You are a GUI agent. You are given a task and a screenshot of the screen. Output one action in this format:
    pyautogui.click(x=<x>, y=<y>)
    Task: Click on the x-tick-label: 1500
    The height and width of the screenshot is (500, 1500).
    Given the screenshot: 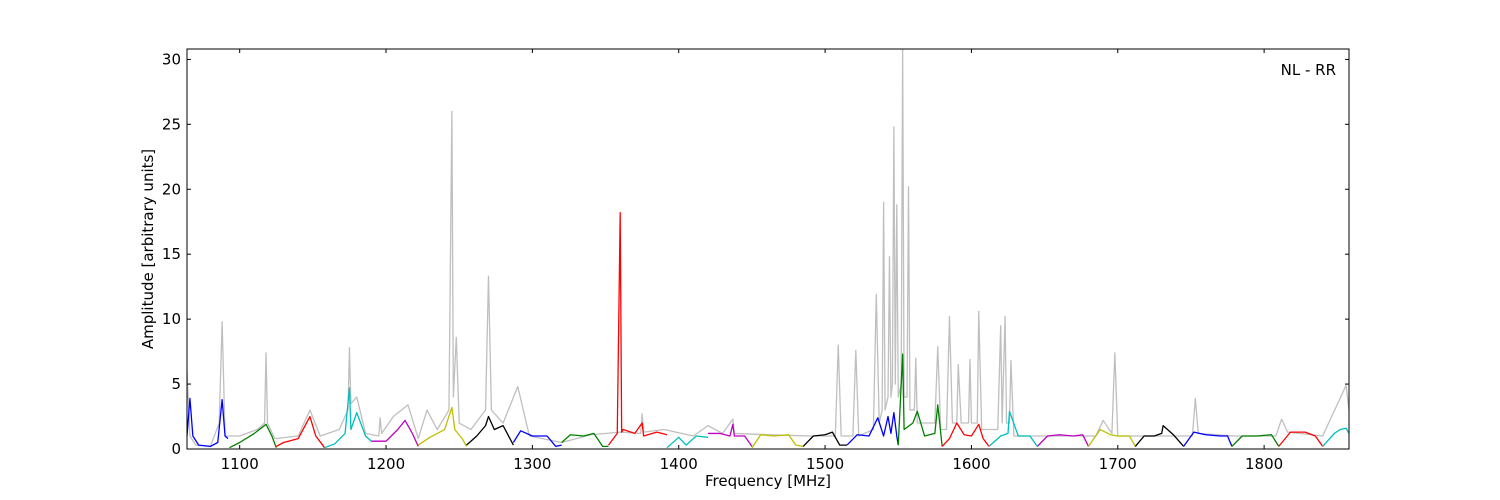 What is the action you would take?
    pyautogui.click(x=825, y=464)
    